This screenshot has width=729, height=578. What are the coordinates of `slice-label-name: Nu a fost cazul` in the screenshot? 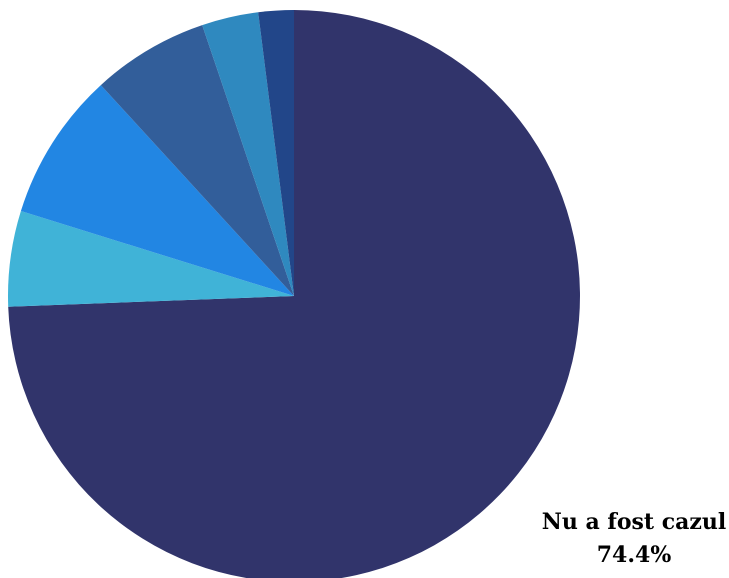 It's located at (634, 522).